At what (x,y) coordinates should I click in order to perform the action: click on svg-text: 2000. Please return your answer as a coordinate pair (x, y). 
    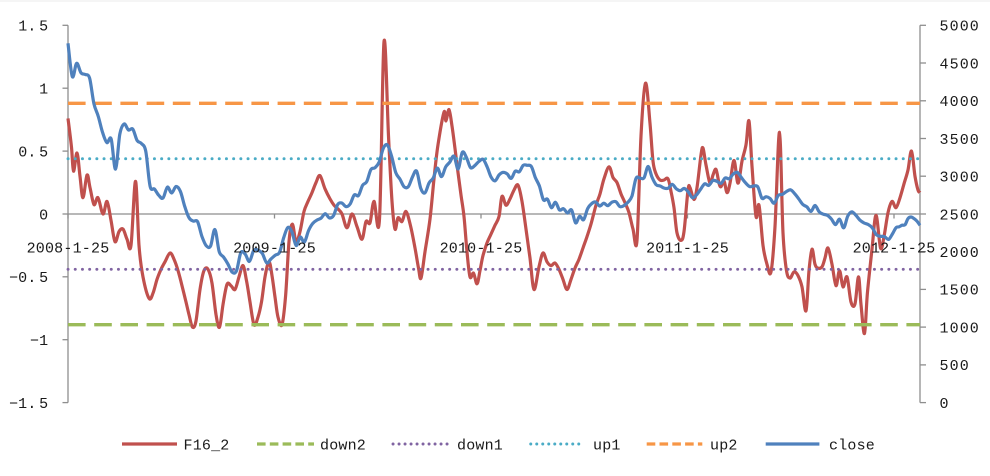
    Looking at the image, I should click on (960, 253).